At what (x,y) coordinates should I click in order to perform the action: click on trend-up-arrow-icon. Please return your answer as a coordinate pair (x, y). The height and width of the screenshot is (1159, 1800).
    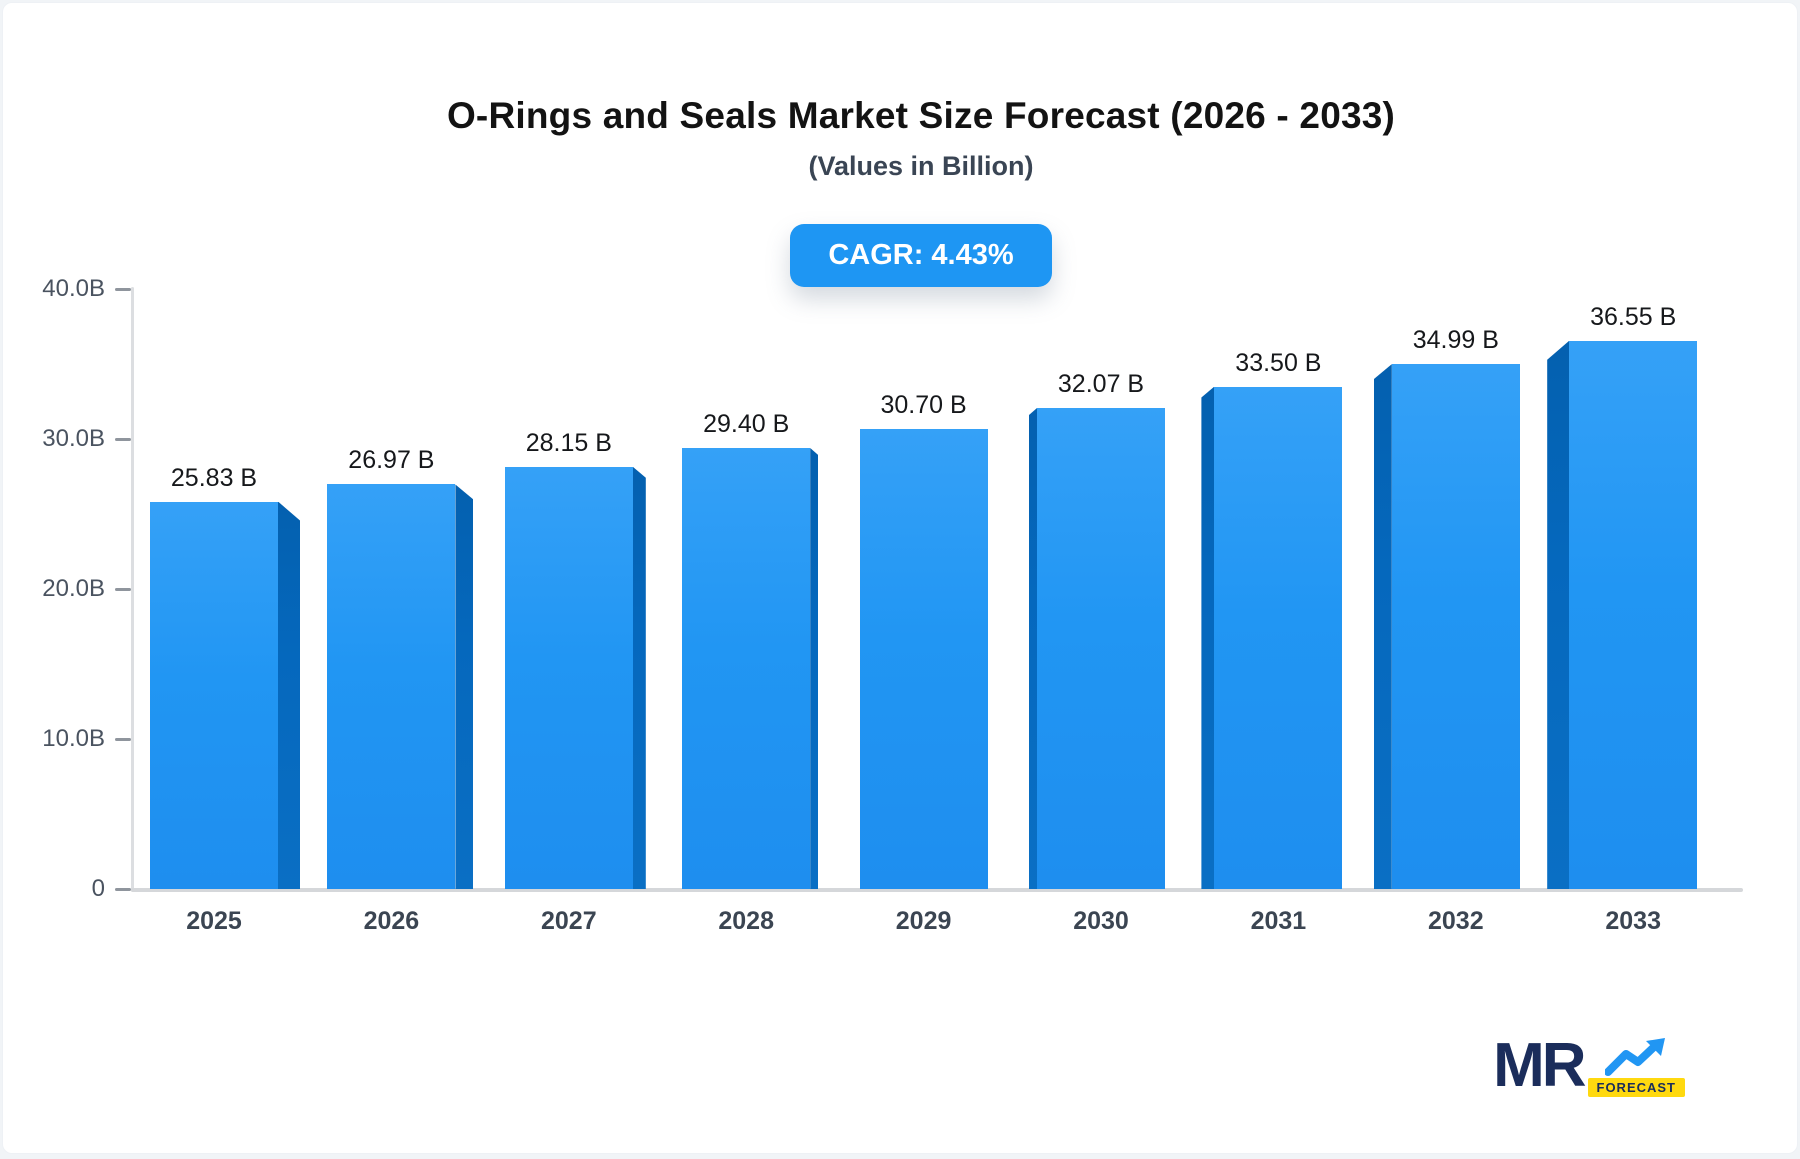
    Looking at the image, I should click on (1635, 1057).